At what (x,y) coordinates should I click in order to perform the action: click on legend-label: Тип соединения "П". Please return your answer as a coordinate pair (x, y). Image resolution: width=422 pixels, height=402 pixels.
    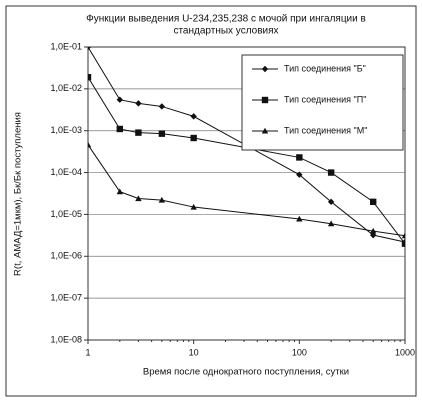
    Looking at the image, I should click on (325, 99).